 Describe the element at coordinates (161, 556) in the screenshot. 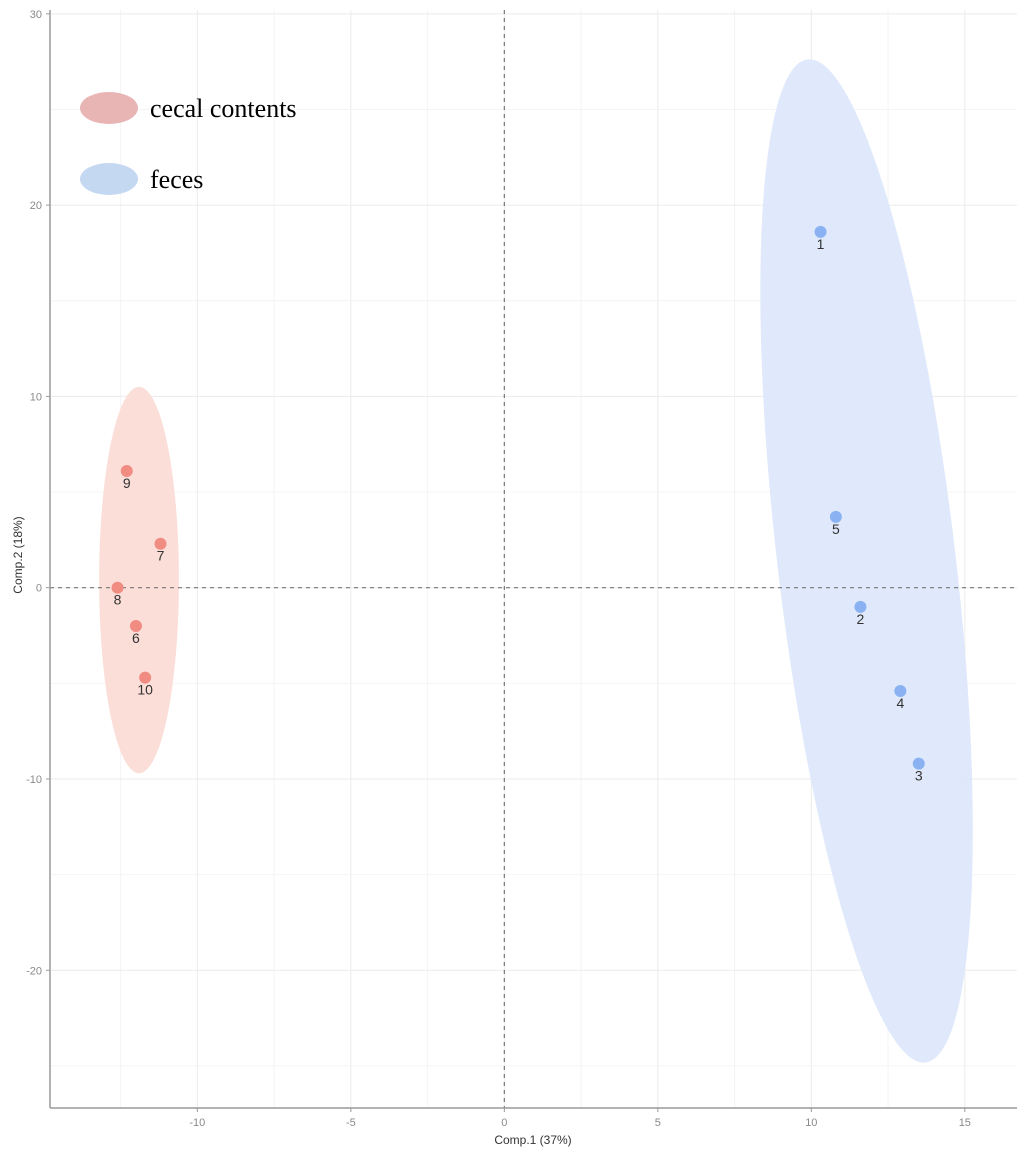

I see `point-label: 7` at that location.